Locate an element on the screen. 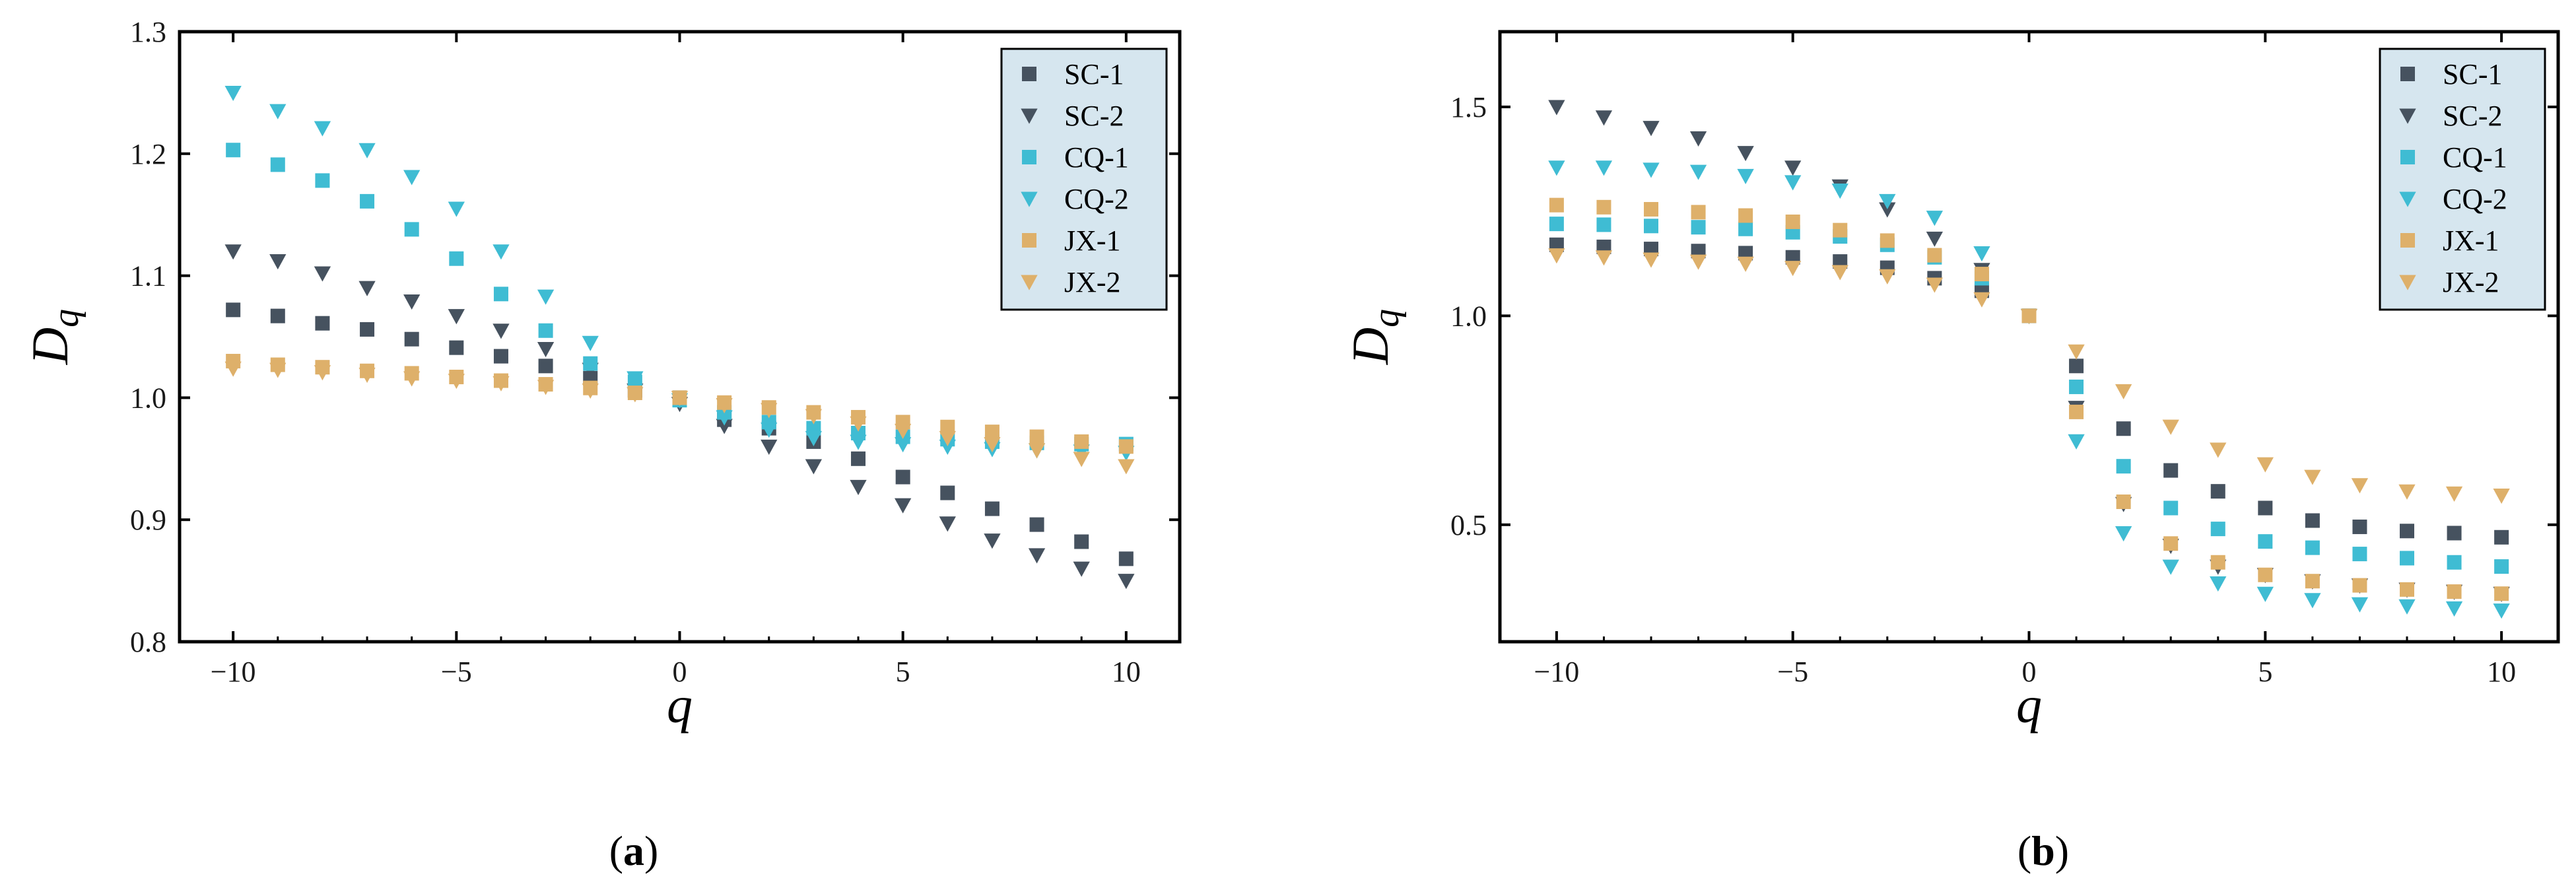 The width and height of the screenshot is (2576, 888). y-tick-label: 1.0 is located at coordinates (148, 398).